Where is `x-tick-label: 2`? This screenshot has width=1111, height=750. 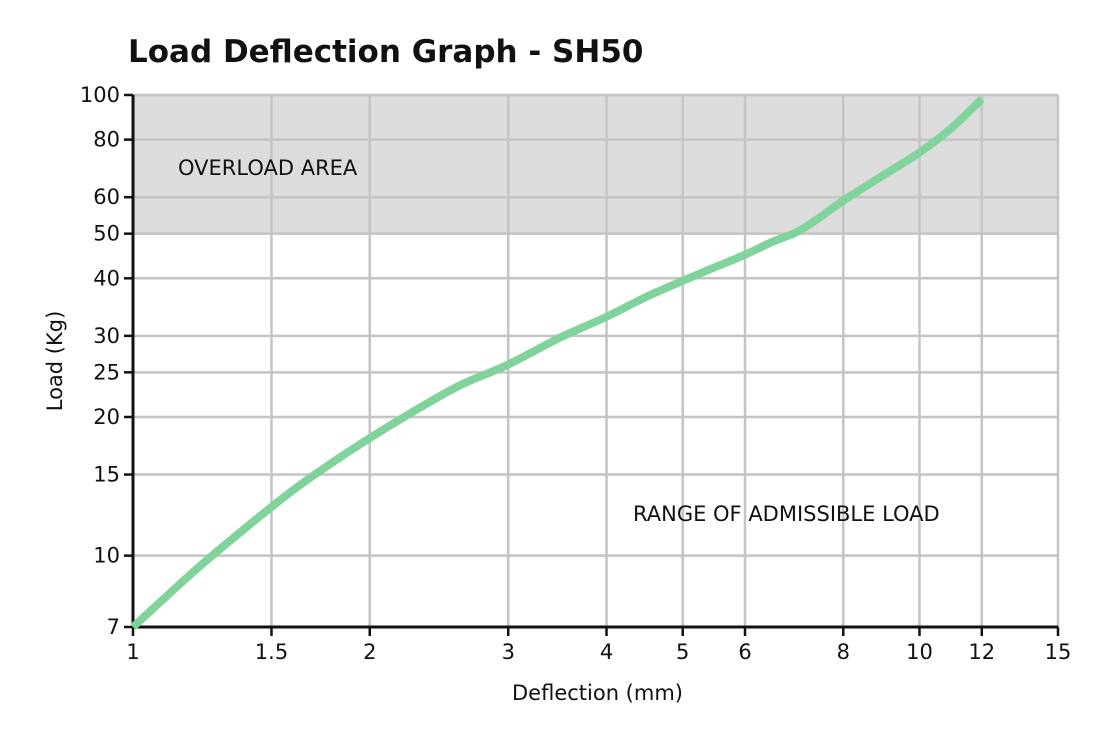 x-tick-label: 2 is located at coordinates (369, 652).